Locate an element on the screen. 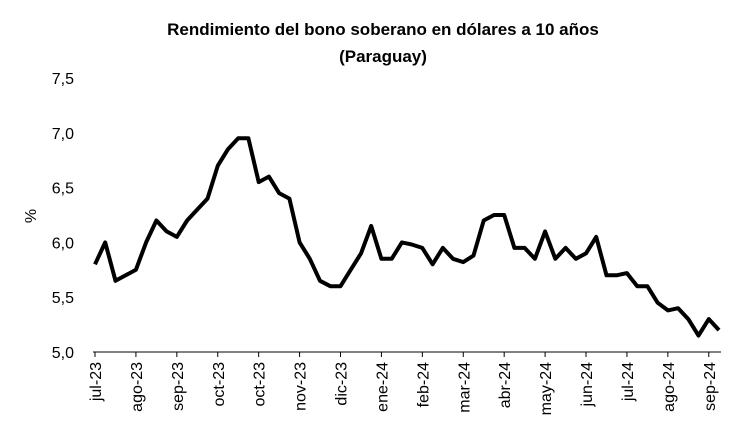 This screenshot has width=747, height=448. x-tick-label: sep-23 is located at coordinates (178, 386).